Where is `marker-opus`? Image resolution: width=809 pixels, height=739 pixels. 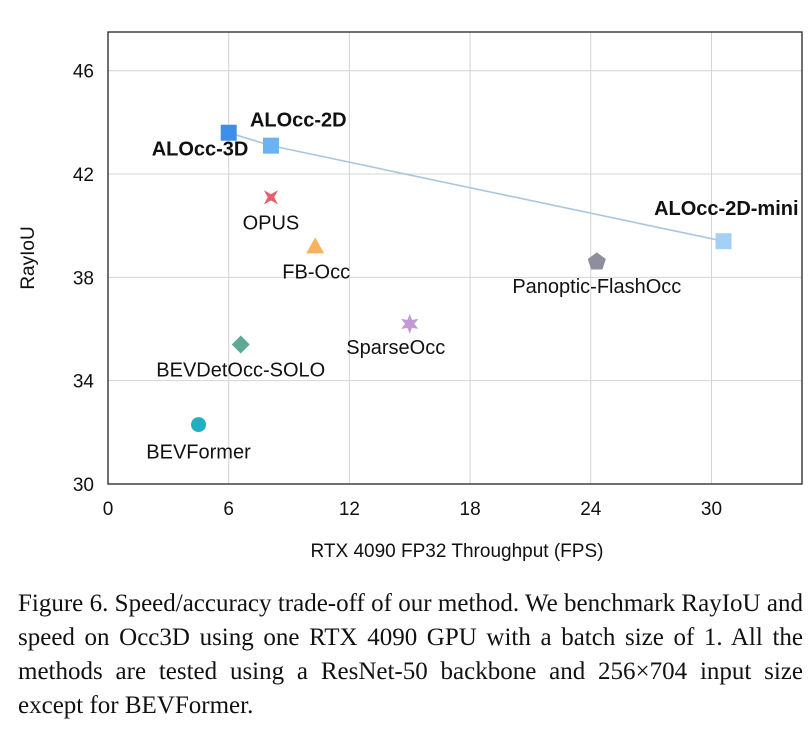
marker-opus is located at coordinates (271, 197).